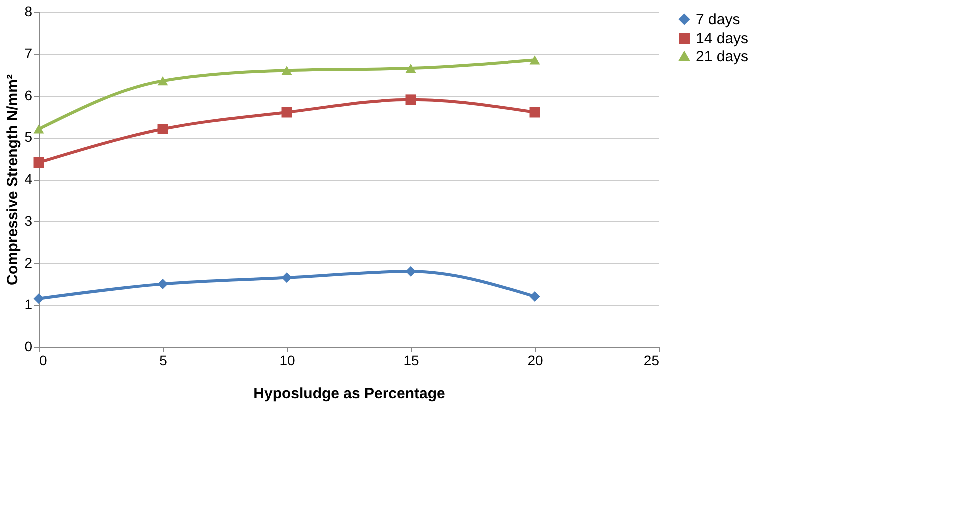 This screenshot has height=518, width=960. What do you see at coordinates (288, 360) in the screenshot?
I see `x-tick-label: 10` at bounding box center [288, 360].